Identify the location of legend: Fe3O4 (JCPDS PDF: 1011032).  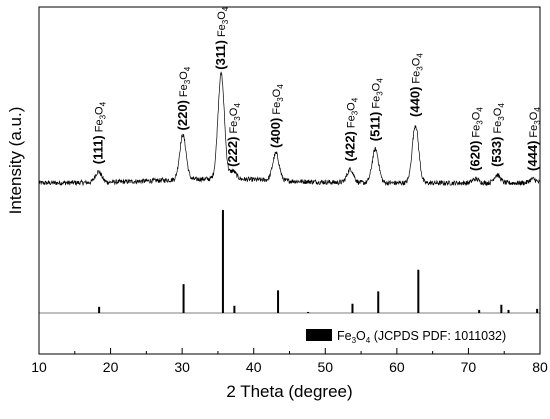
(406, 337).